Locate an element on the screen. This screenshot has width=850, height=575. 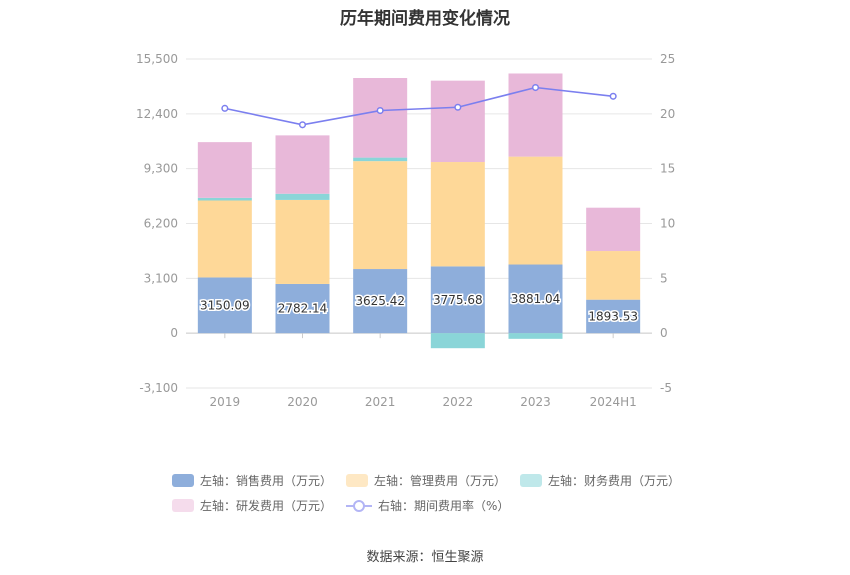
legend-swatch-rnd is located at coordinates (183, 505).